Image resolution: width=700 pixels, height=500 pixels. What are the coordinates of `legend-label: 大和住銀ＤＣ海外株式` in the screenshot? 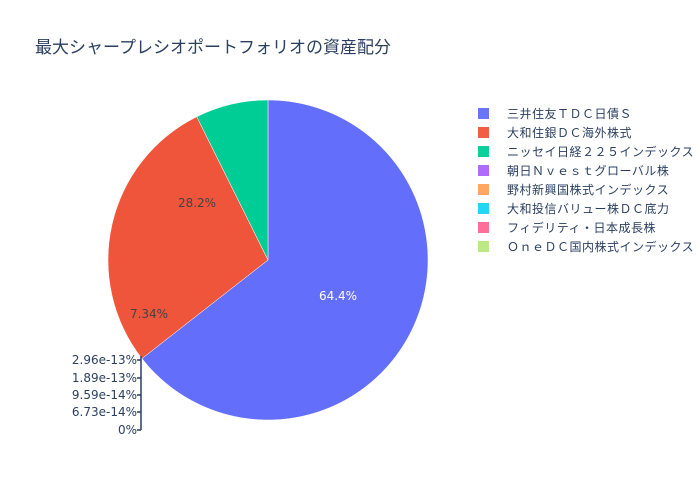 It's located at (570, 133).